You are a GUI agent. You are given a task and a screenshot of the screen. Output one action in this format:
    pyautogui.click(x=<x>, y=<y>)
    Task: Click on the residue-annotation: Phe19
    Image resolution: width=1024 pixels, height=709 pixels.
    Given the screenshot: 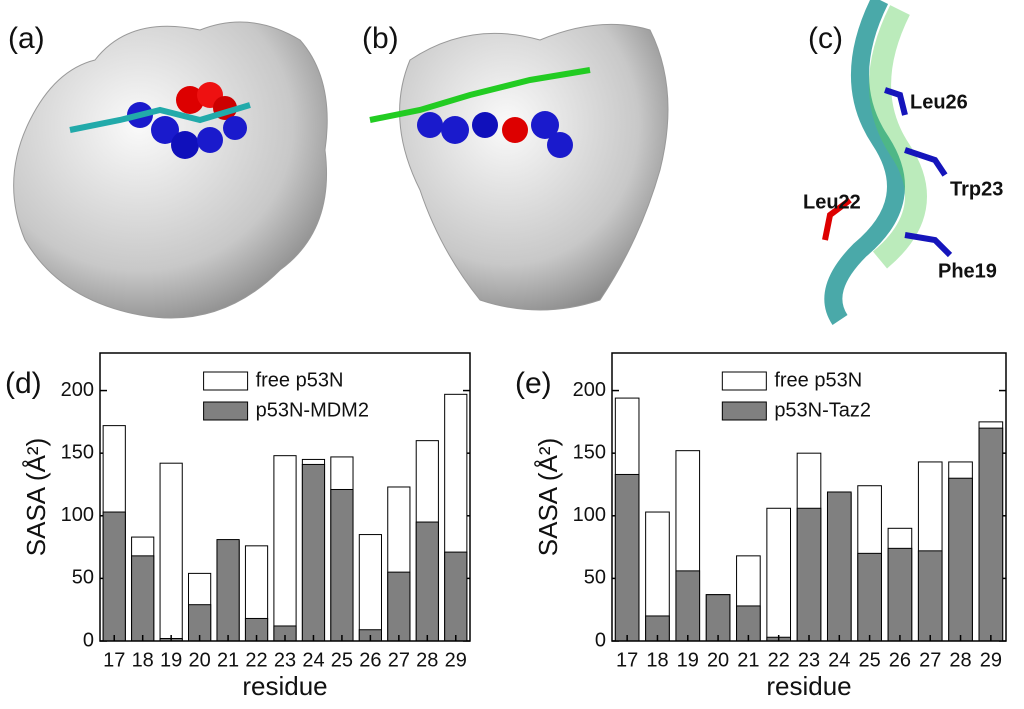 What is the action you would take?
    pyautogui.click(x=967, y=271)
    